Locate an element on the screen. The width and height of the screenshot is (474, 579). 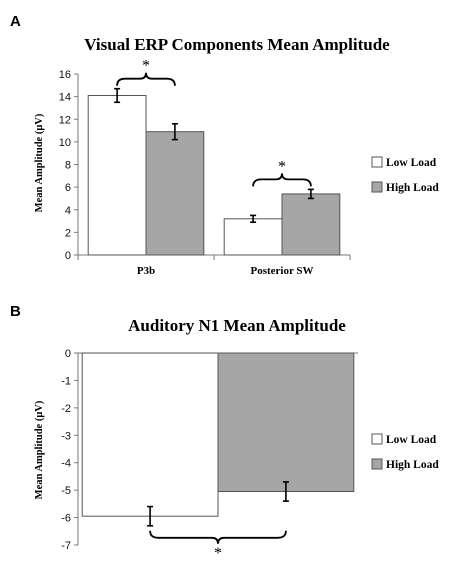
chart-a-legend-label: Low Load is located at coordinates (411, 163).